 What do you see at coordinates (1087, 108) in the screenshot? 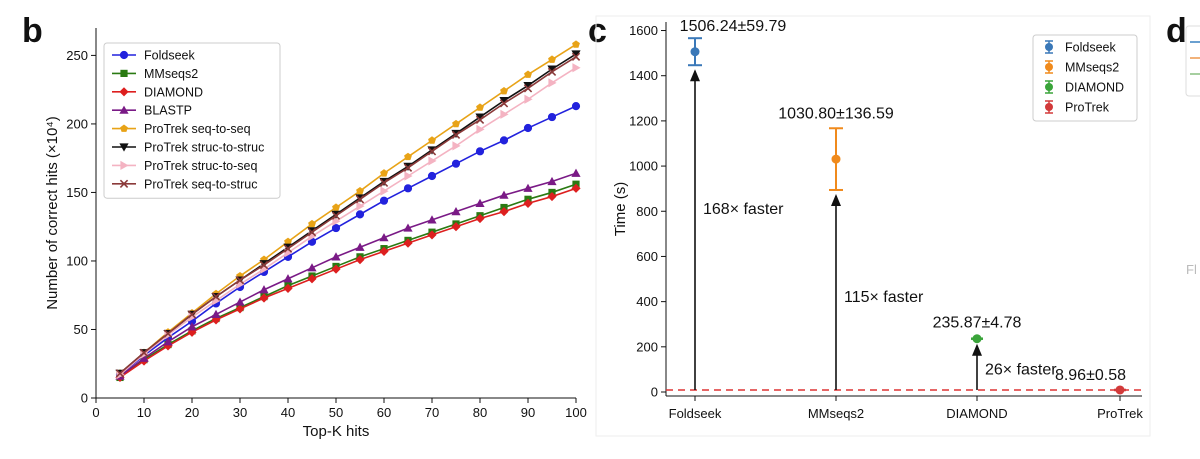
I see `legend-label: ProTrek` at bounding box center [1087, 108].